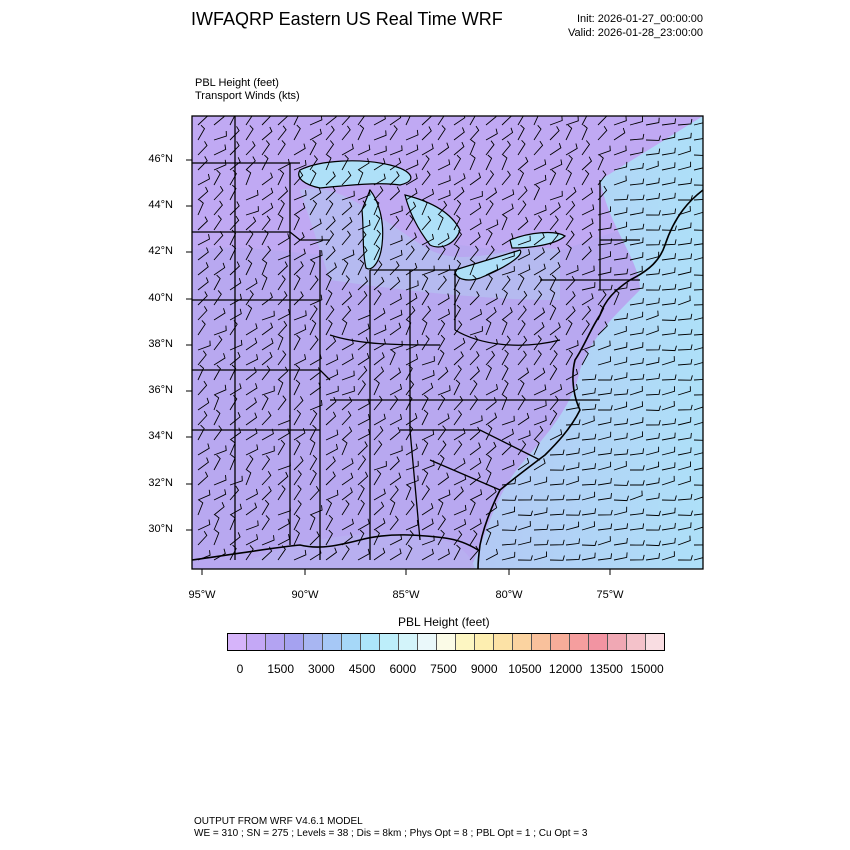  What do you see at coordinates (160, 436) in the screenshot?
I see `lat-label: 34°N` at bounding box center [160, 436].